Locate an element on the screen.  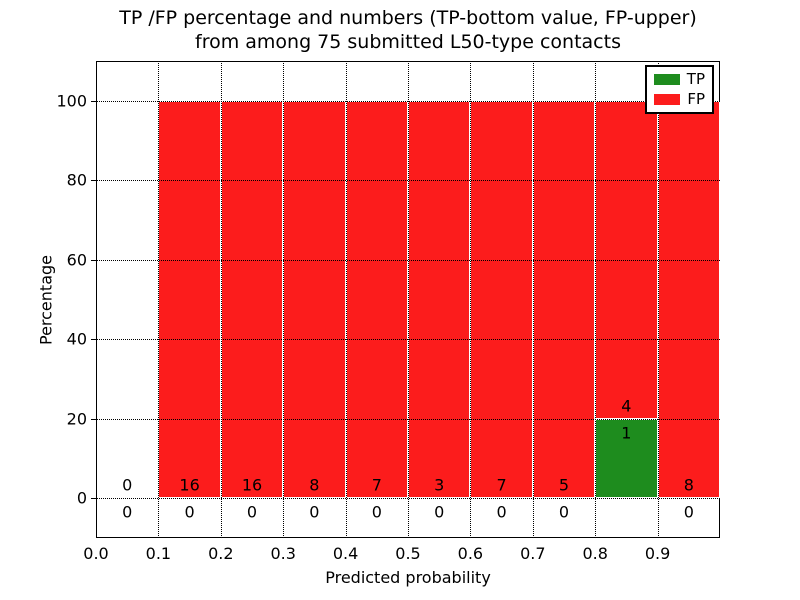
tp-count-label: 1 is located at coordinates (626, 433).